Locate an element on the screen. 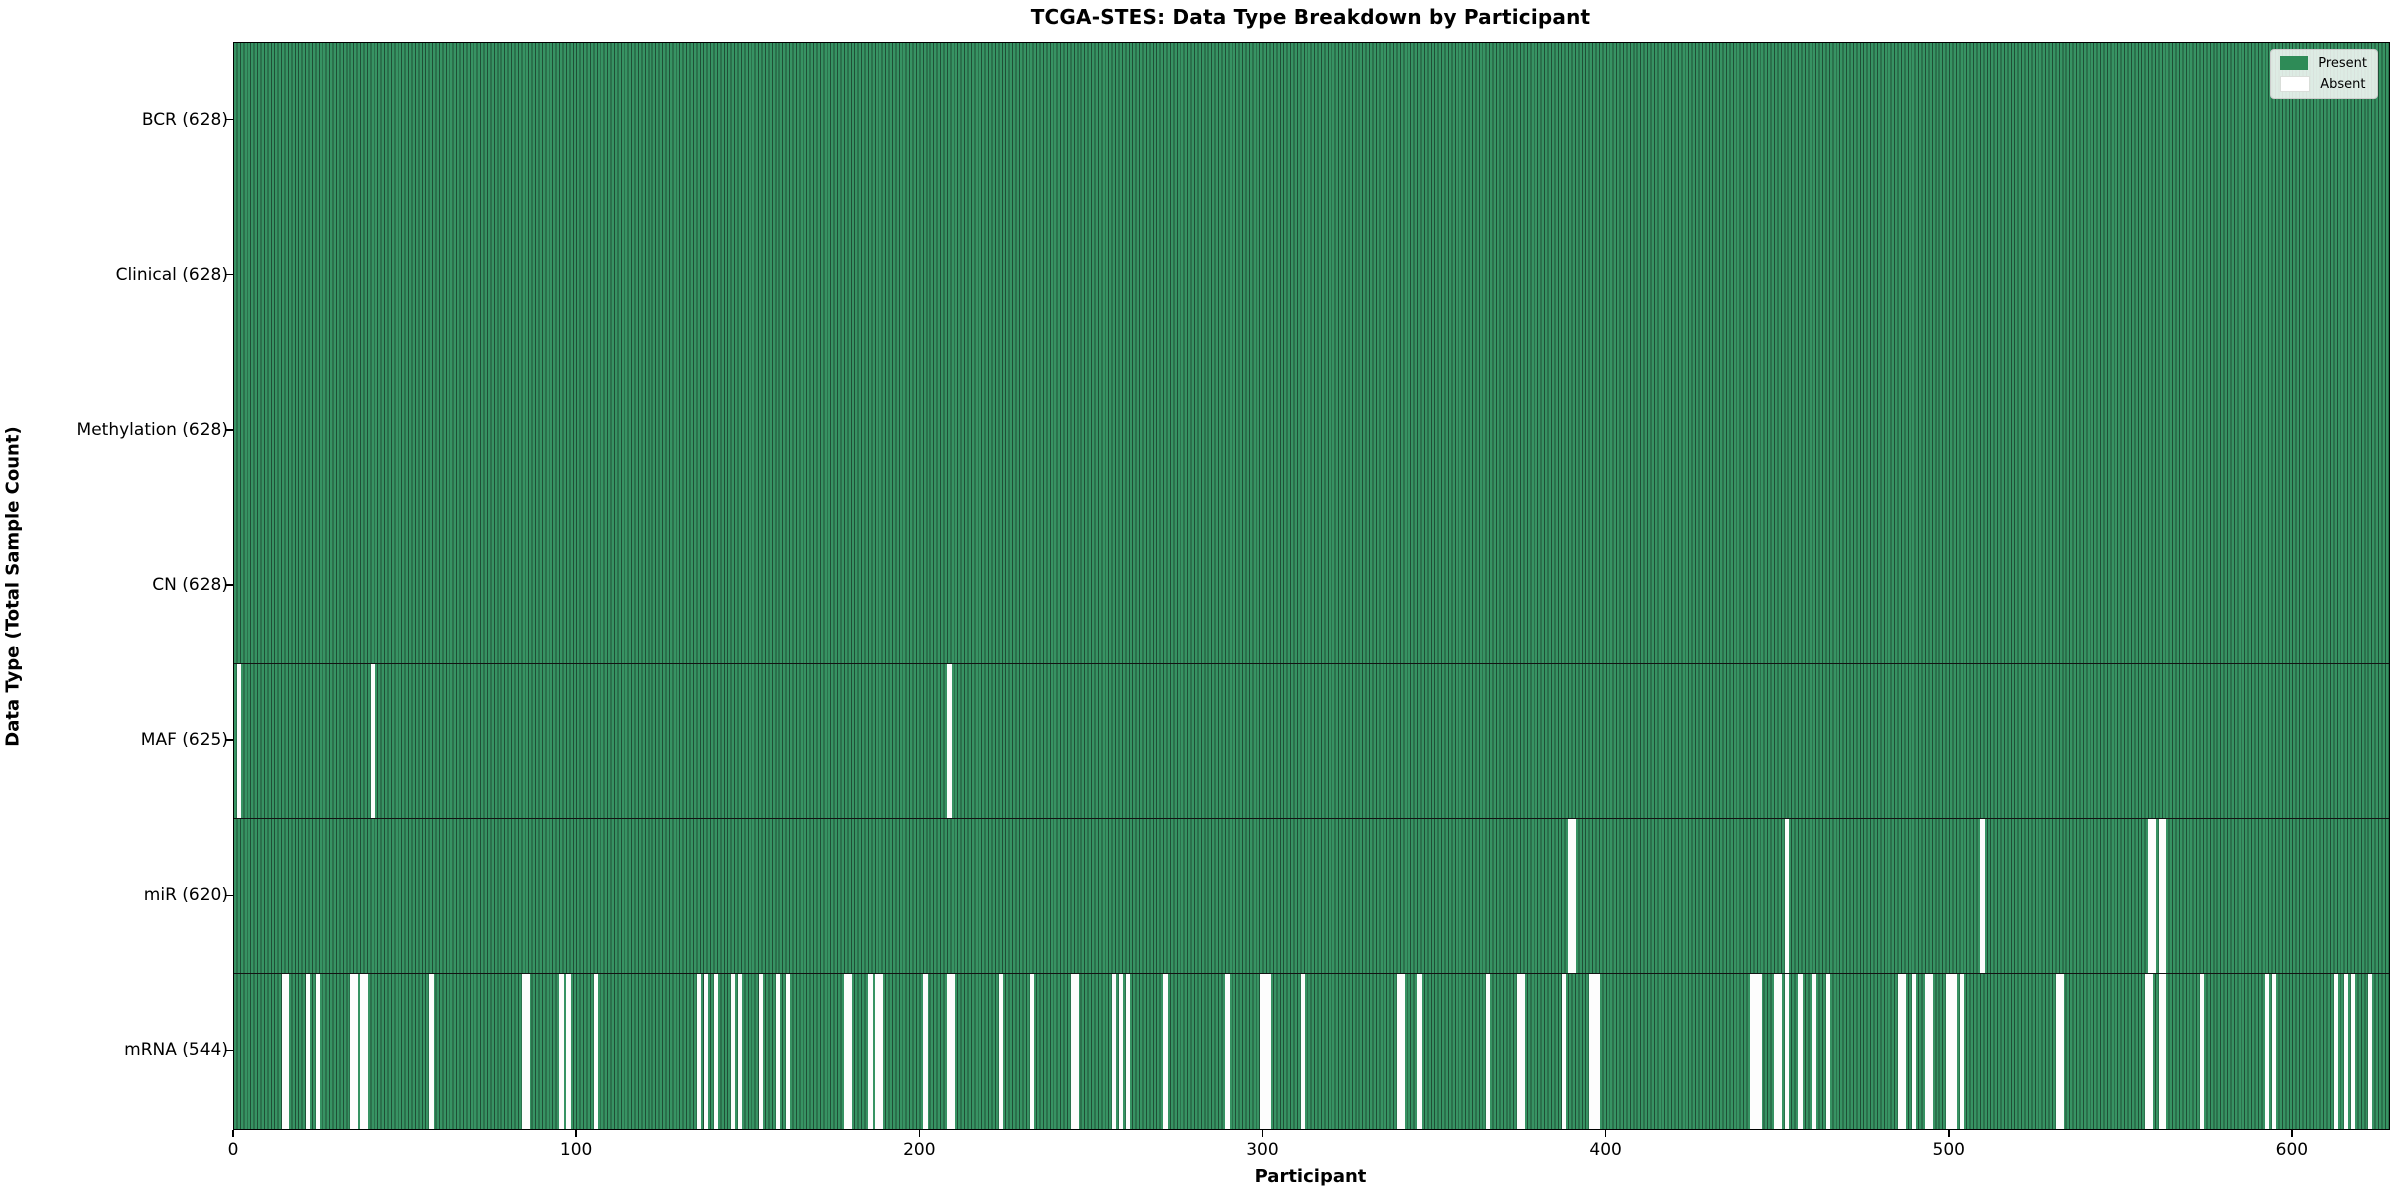  xtick-label-600: 600 is located at coordinates (2292, 1150).